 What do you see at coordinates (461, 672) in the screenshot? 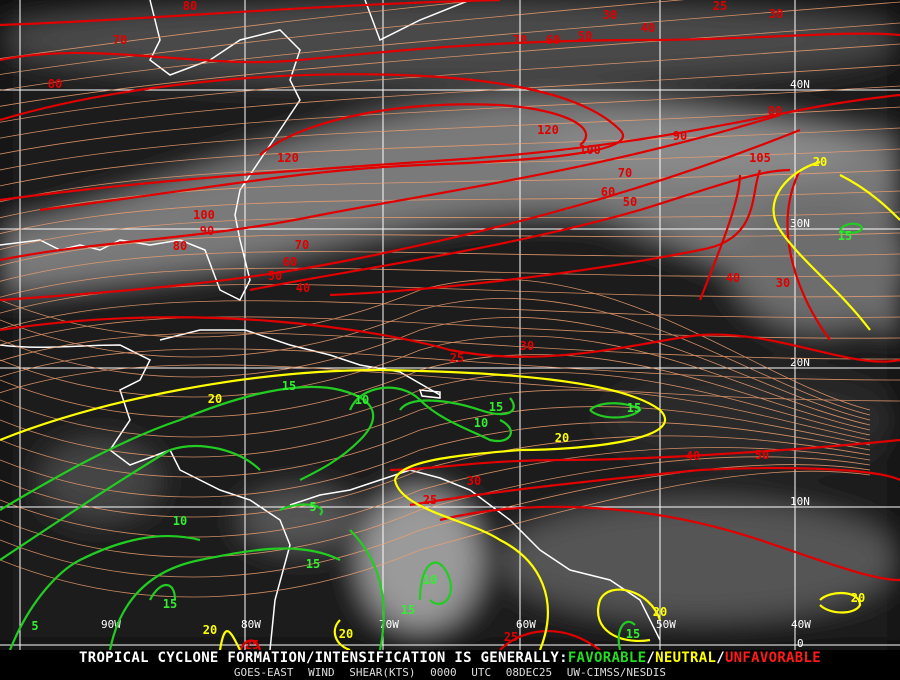
I see `valid-time: 0000 UTC` at bounding box center [461, 672].